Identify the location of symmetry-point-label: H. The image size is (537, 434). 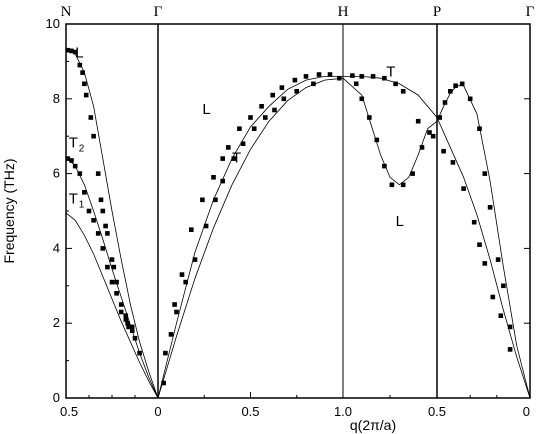
(343, 12).